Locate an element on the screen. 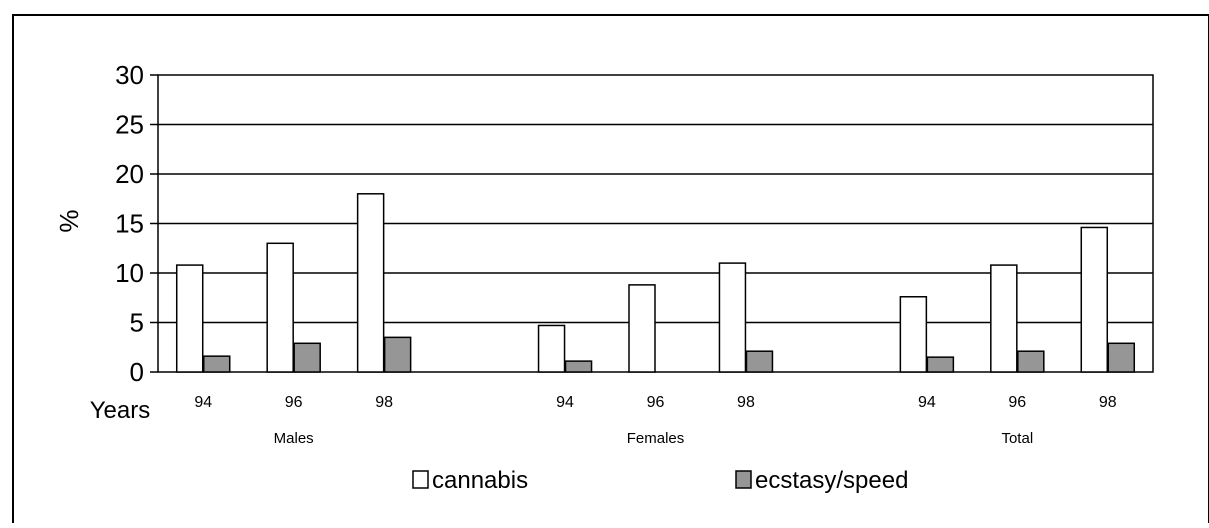 This screenshot has width=1209, height=528. y-tick-label: 30 is located at coordinates (129, 75).